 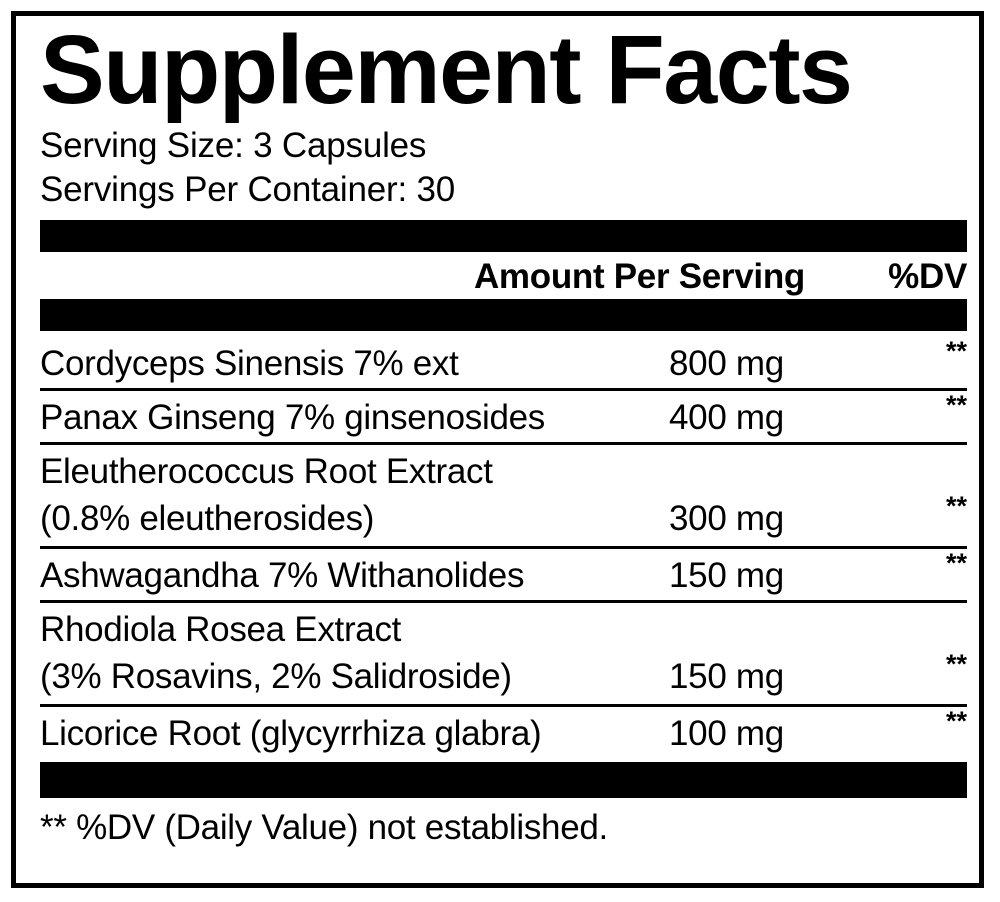 I want to click on table-row: Cordyceps Sinensis 7% ext 800 mg **, so click(x=503, y=362).